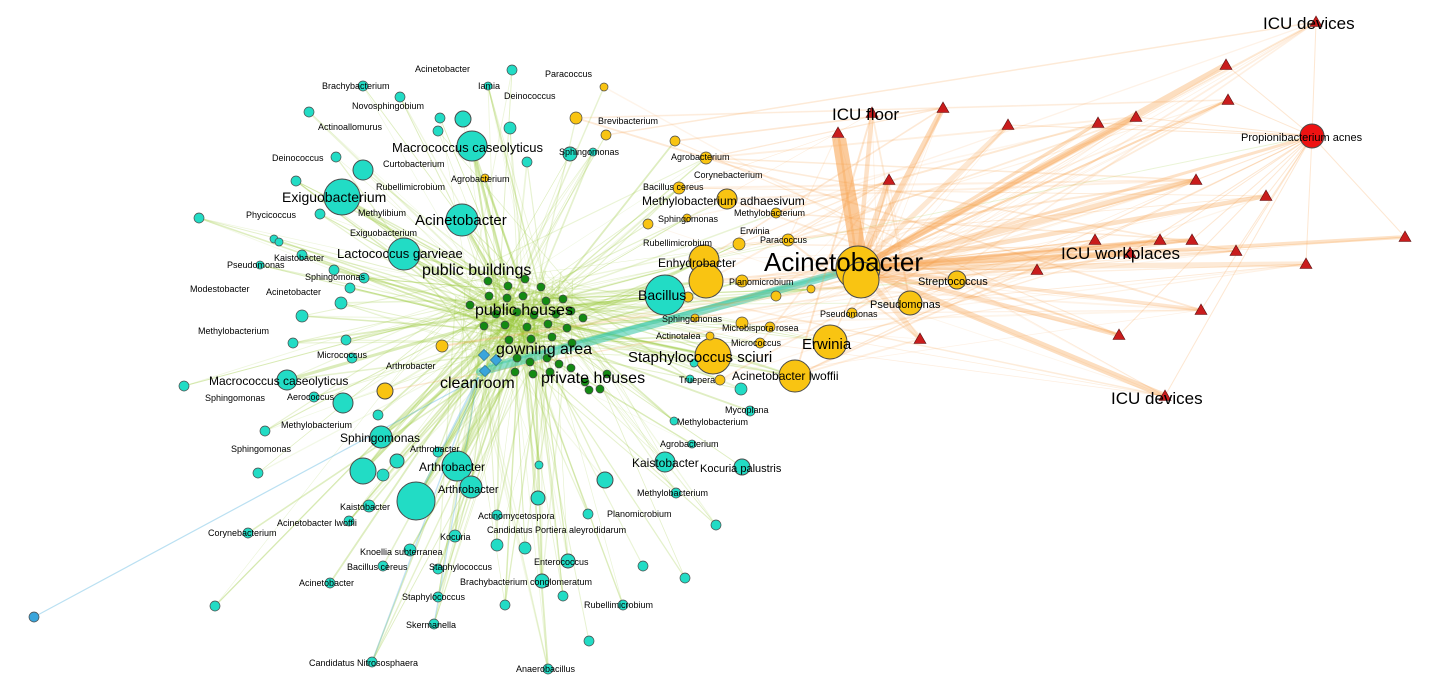 The image size is (1438, 698). What do you see at coordinates (849, 195) in the screenshot?
I see `edge-icu-floor-acinetobacter` at bounding box center [849, 195].